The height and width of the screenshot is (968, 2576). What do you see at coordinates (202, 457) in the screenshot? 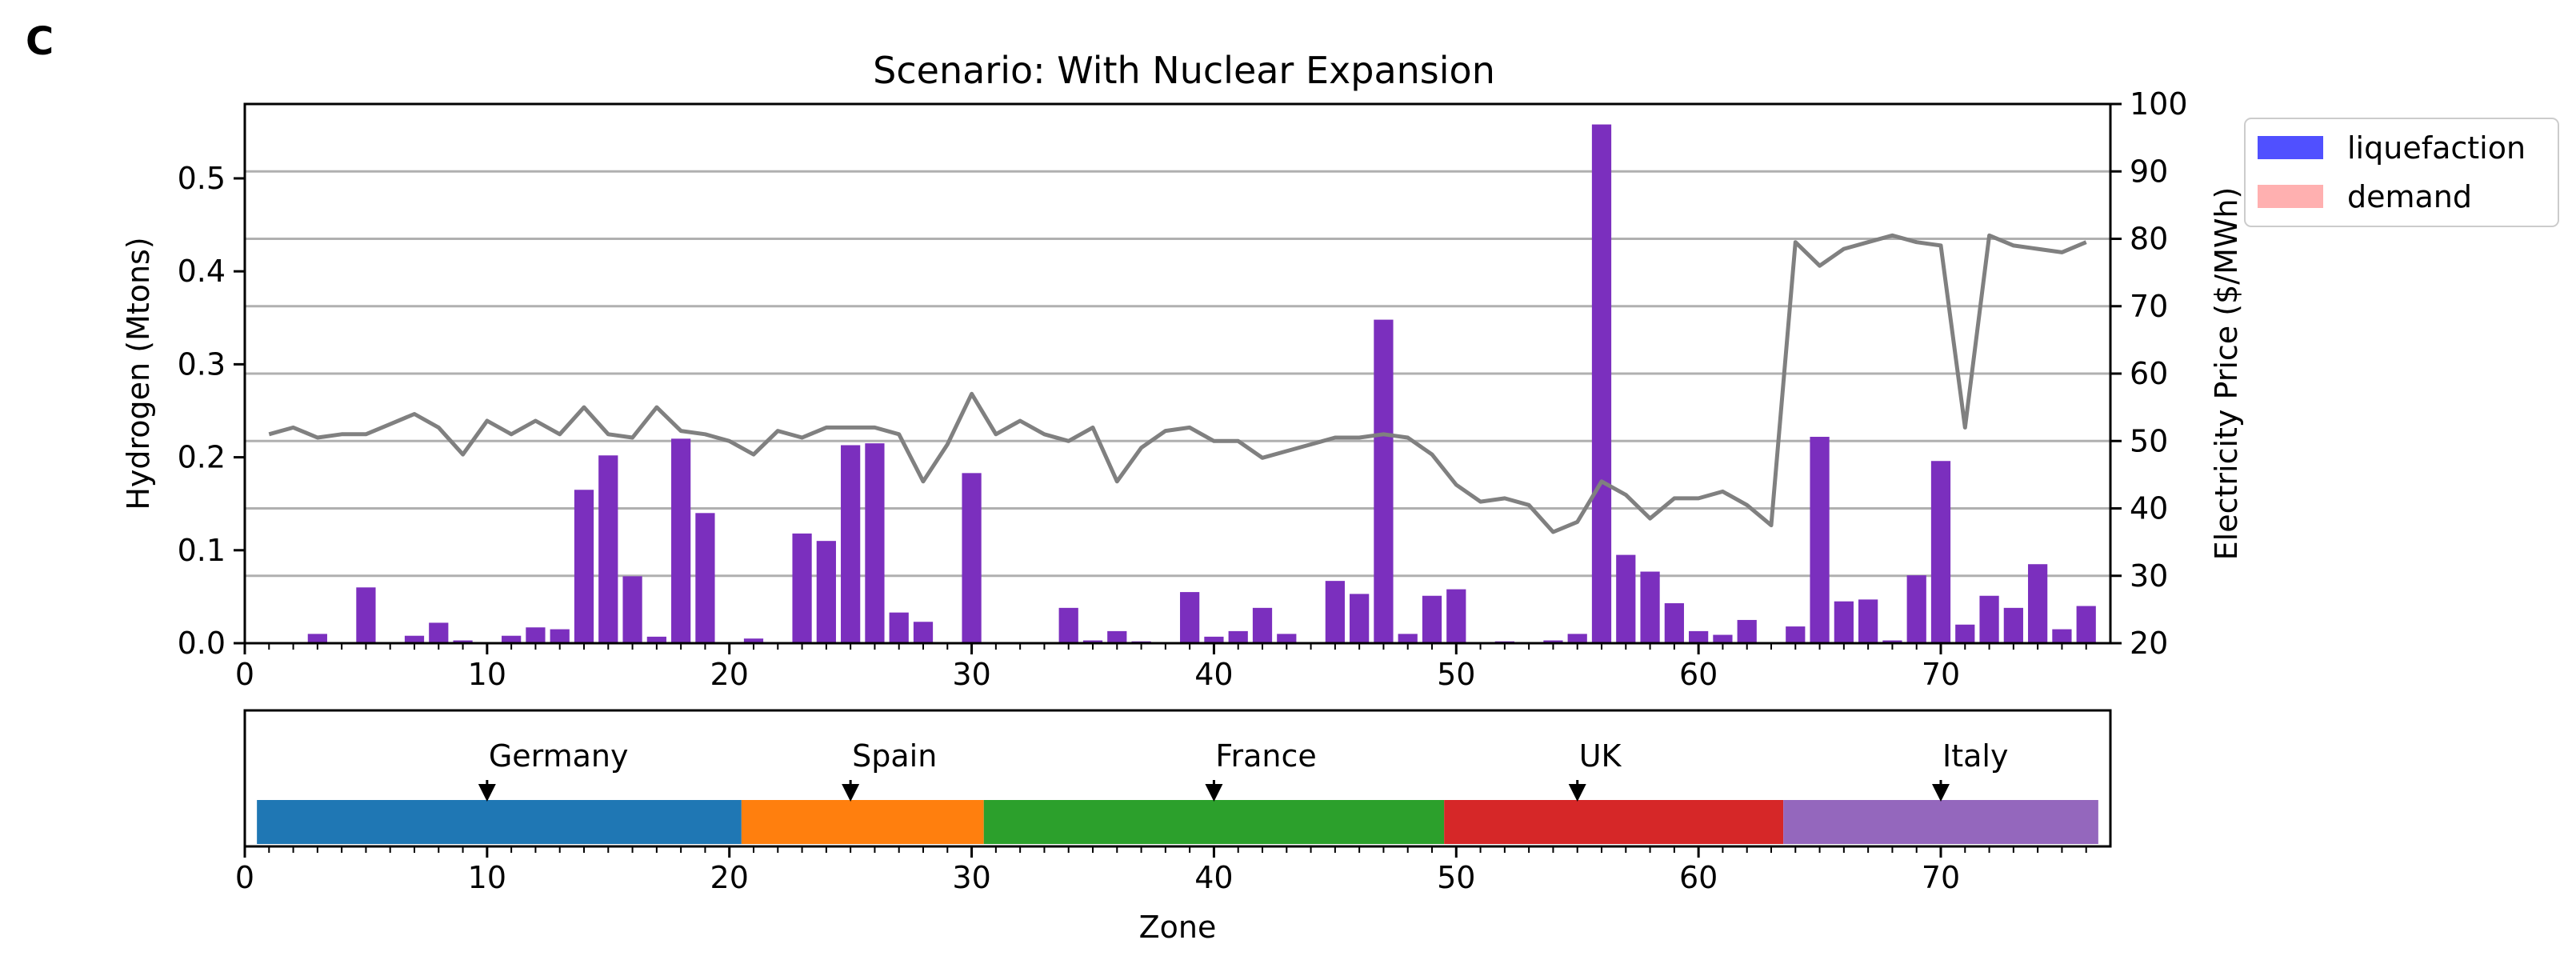
I see `y-tick-label: 0.2` at bounding box center [202, 457].